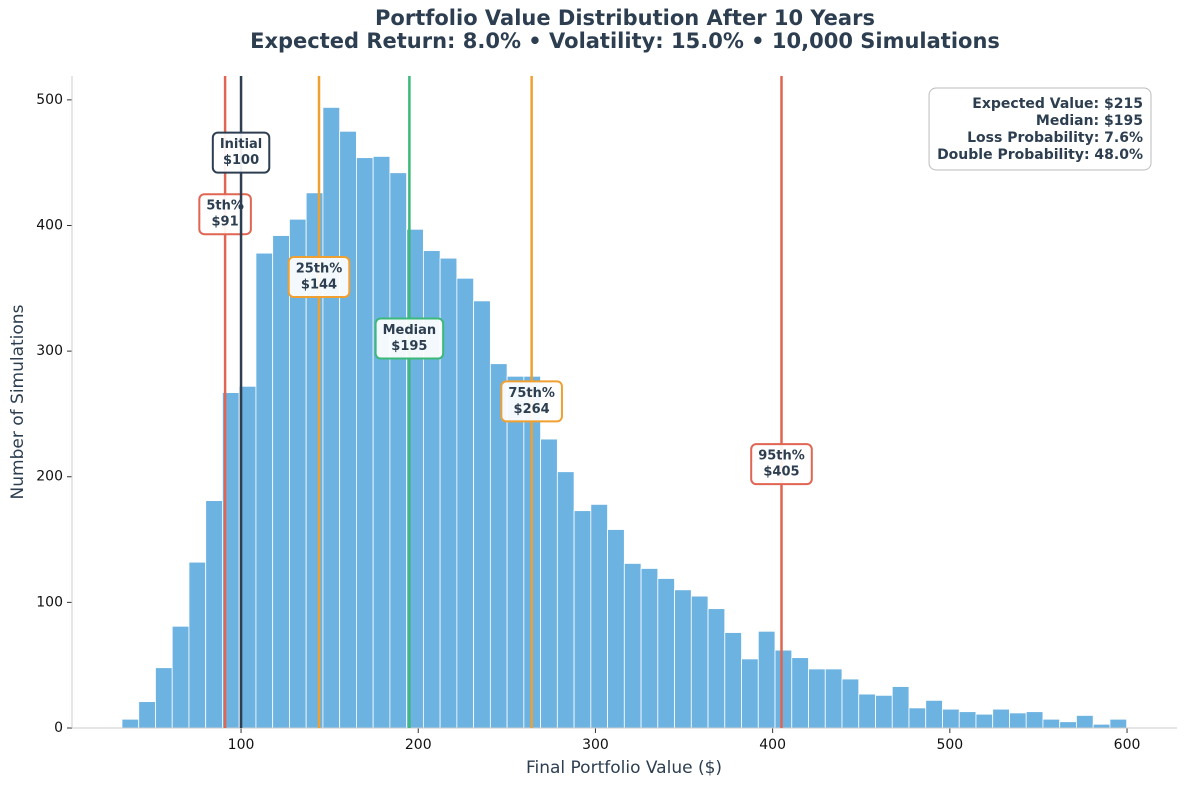 The height and width of the screenshot is (786, 1187). I want to click on x-tick-label: 400, so click(772, 745).